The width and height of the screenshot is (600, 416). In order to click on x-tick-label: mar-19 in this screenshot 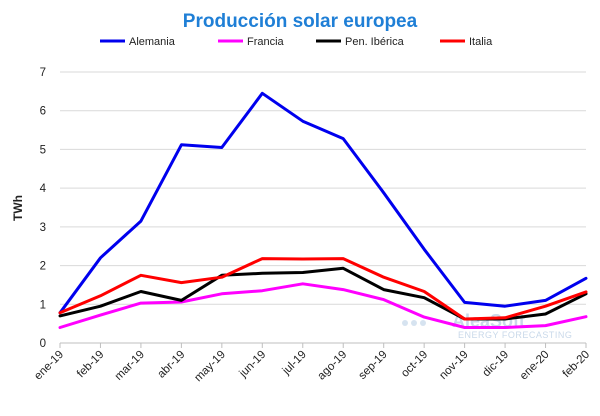, I will do `click(130, 366)`.